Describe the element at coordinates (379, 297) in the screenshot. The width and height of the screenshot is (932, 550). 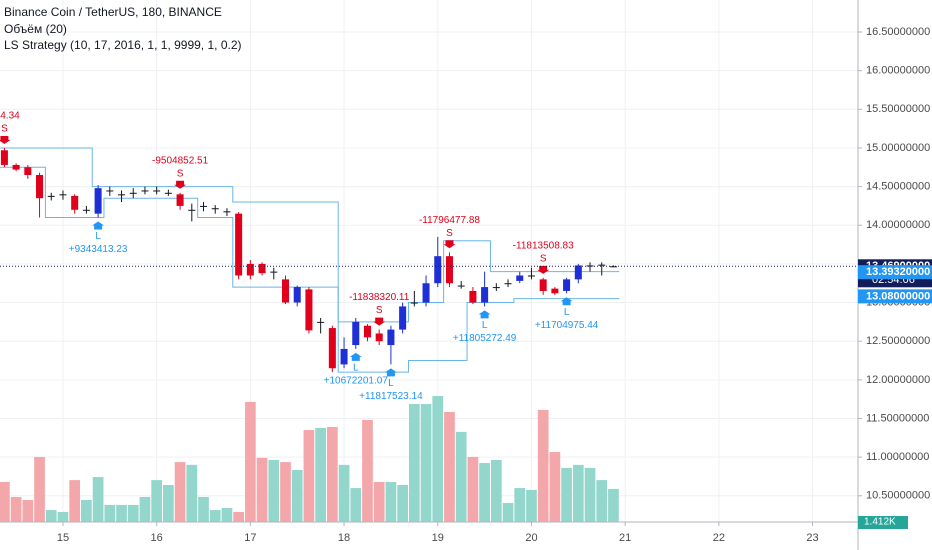
I see `signal-label: -11838320.11` at that location.